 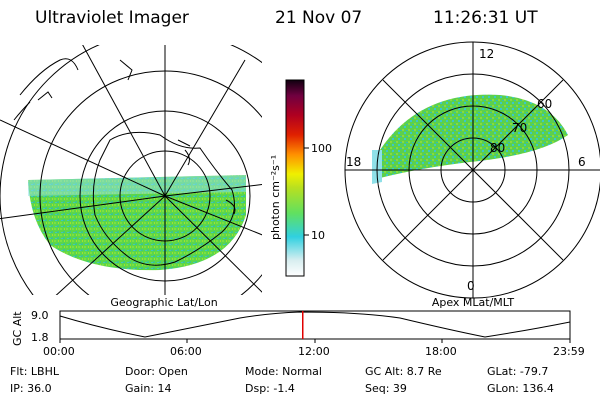 I want to click on status-ip: IP: 36.0, so click(x=31, y=388).